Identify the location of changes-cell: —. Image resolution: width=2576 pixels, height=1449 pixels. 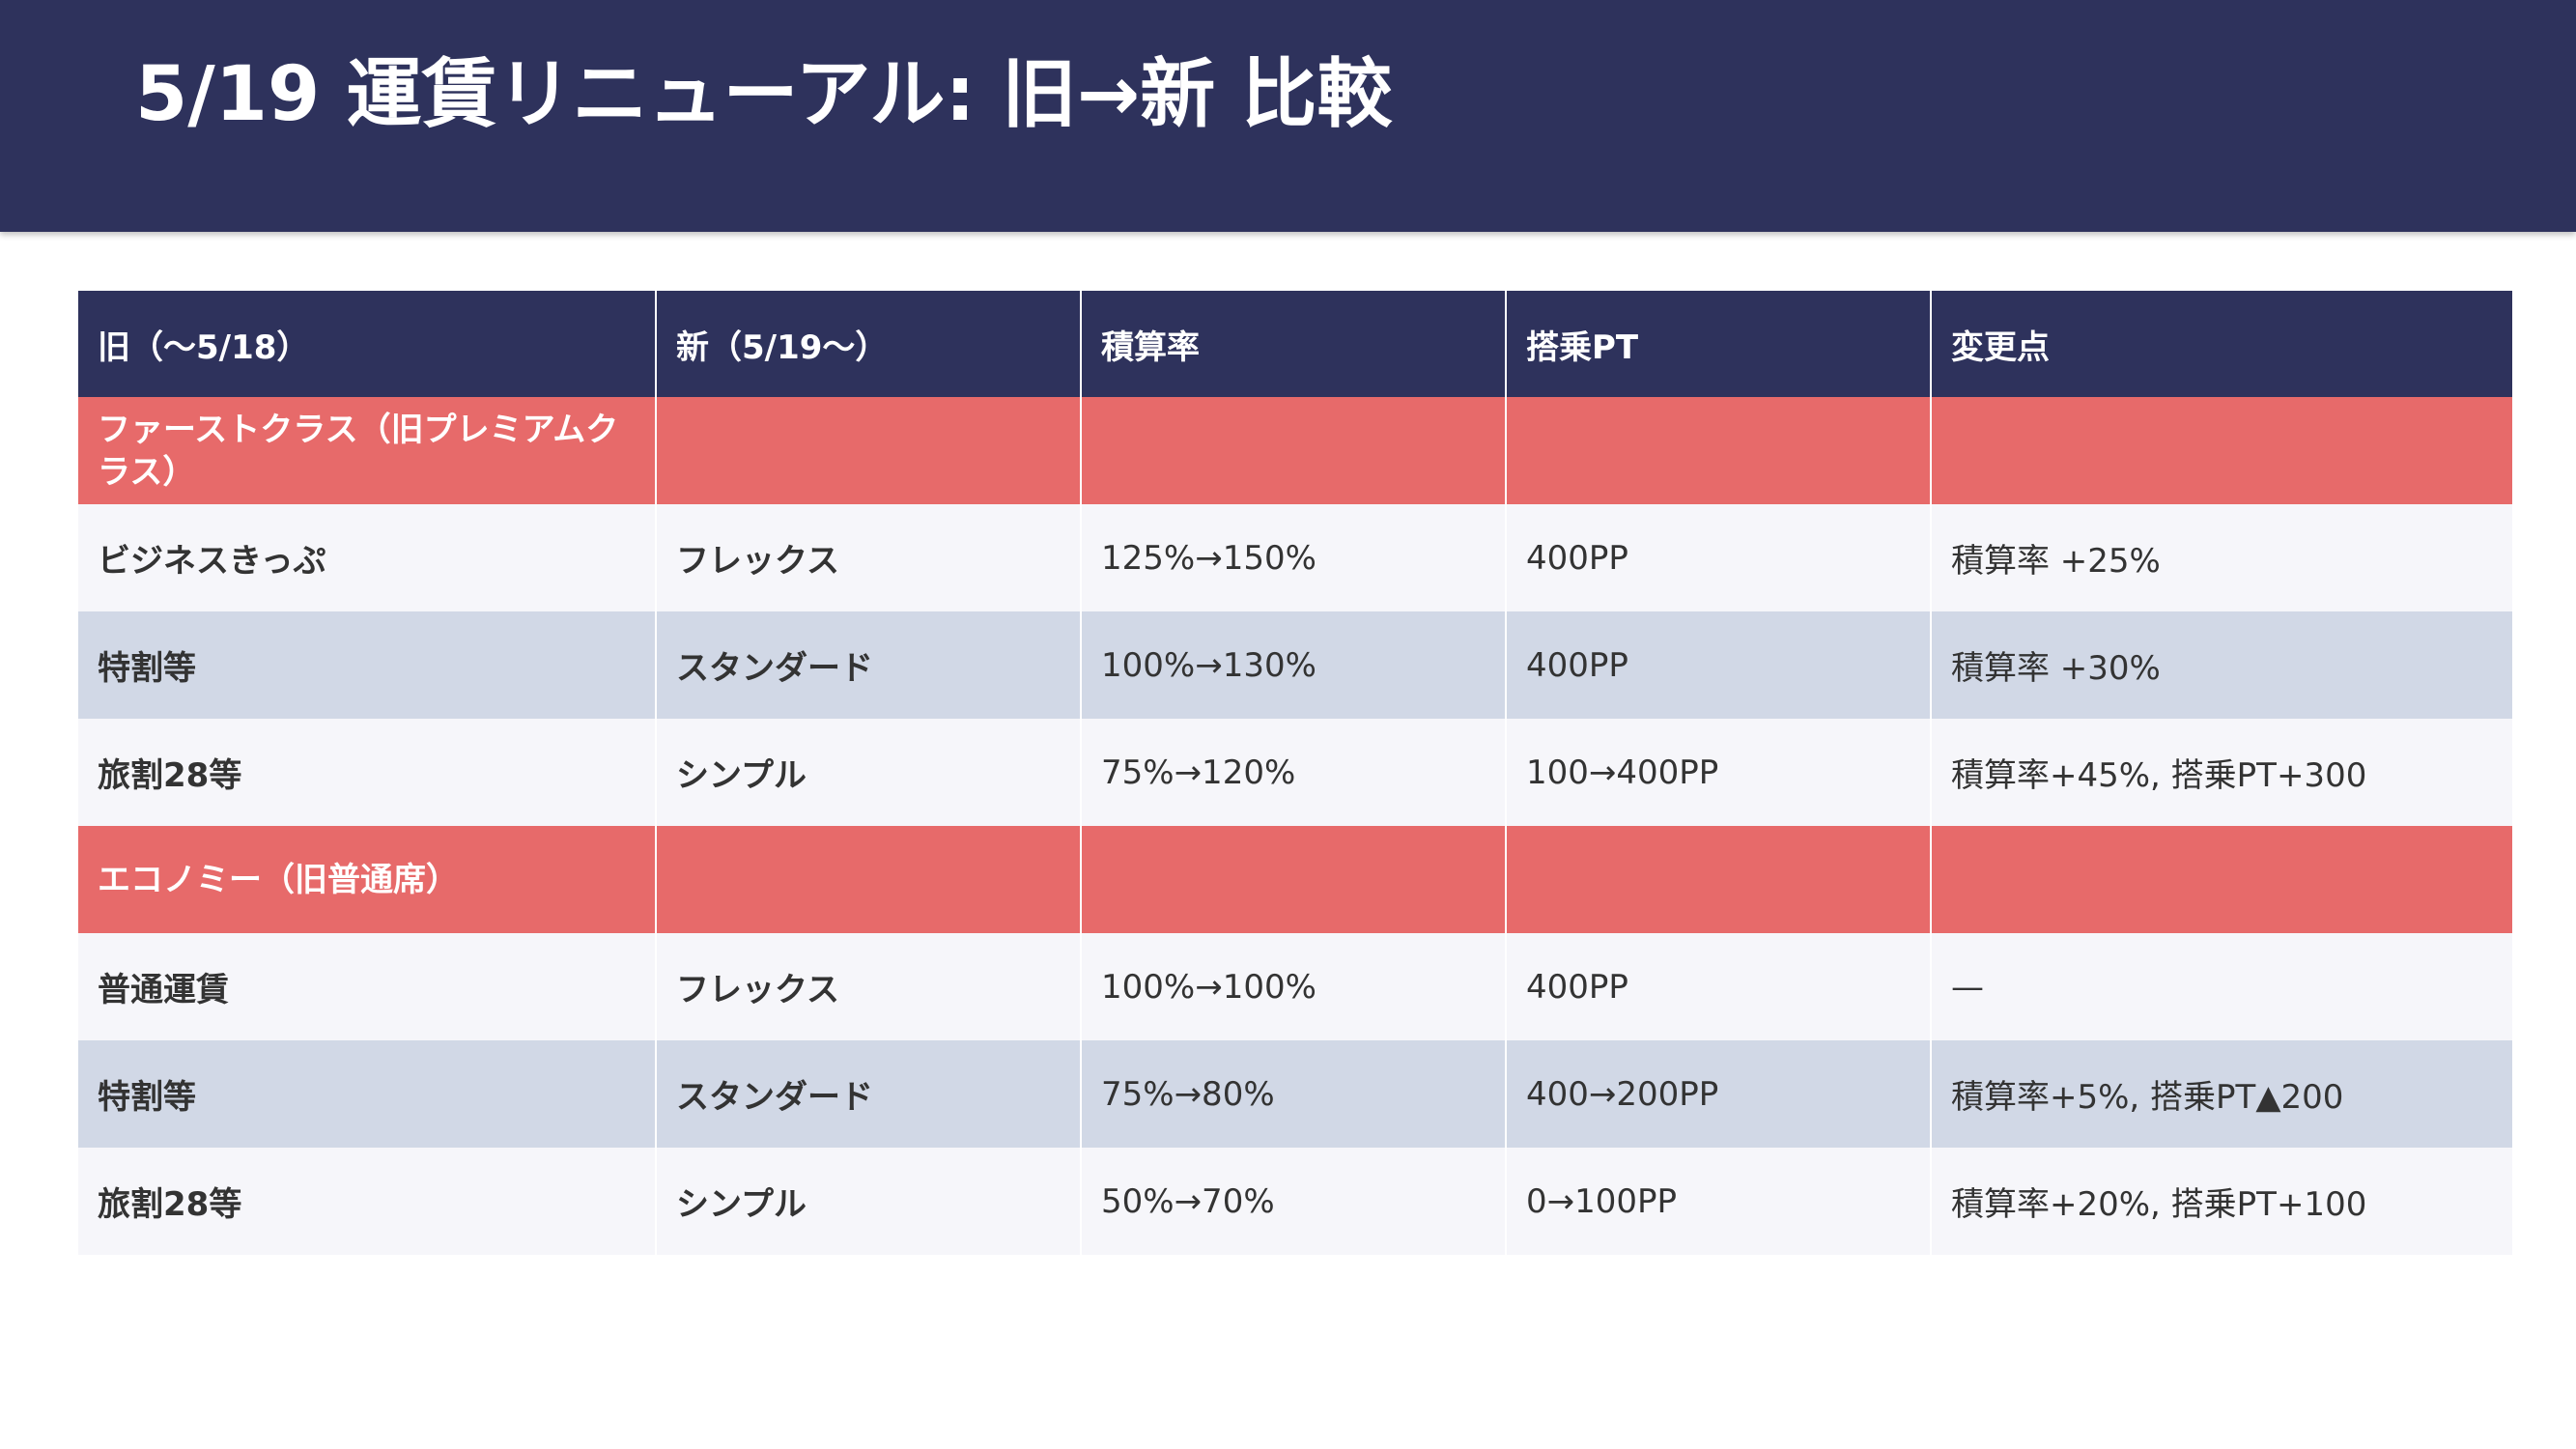
(2221, 986).